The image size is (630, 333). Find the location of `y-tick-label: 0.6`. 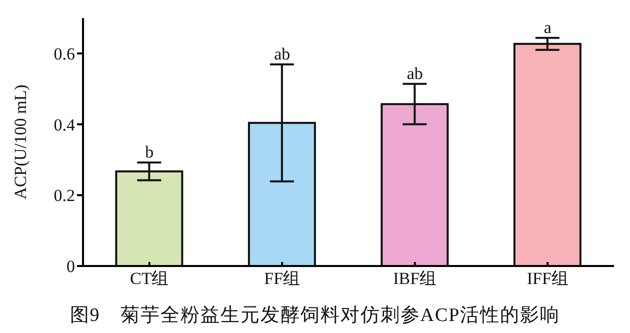

y-tick-label: 0.6 is located at coordinates (64, 54).